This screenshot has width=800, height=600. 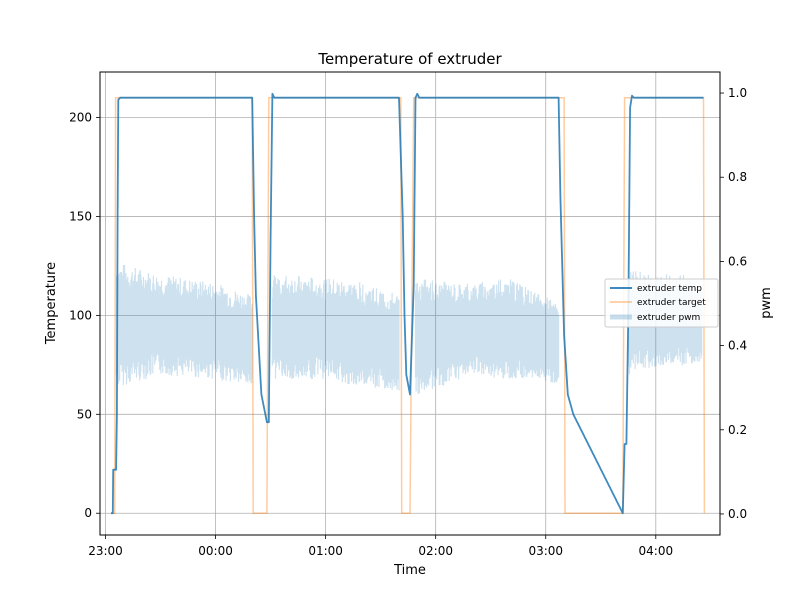 What do you see at coordinates (656, 551) in the screenshot?
I see `x-tick-label: 04:00` at bounding box center [656, 551].